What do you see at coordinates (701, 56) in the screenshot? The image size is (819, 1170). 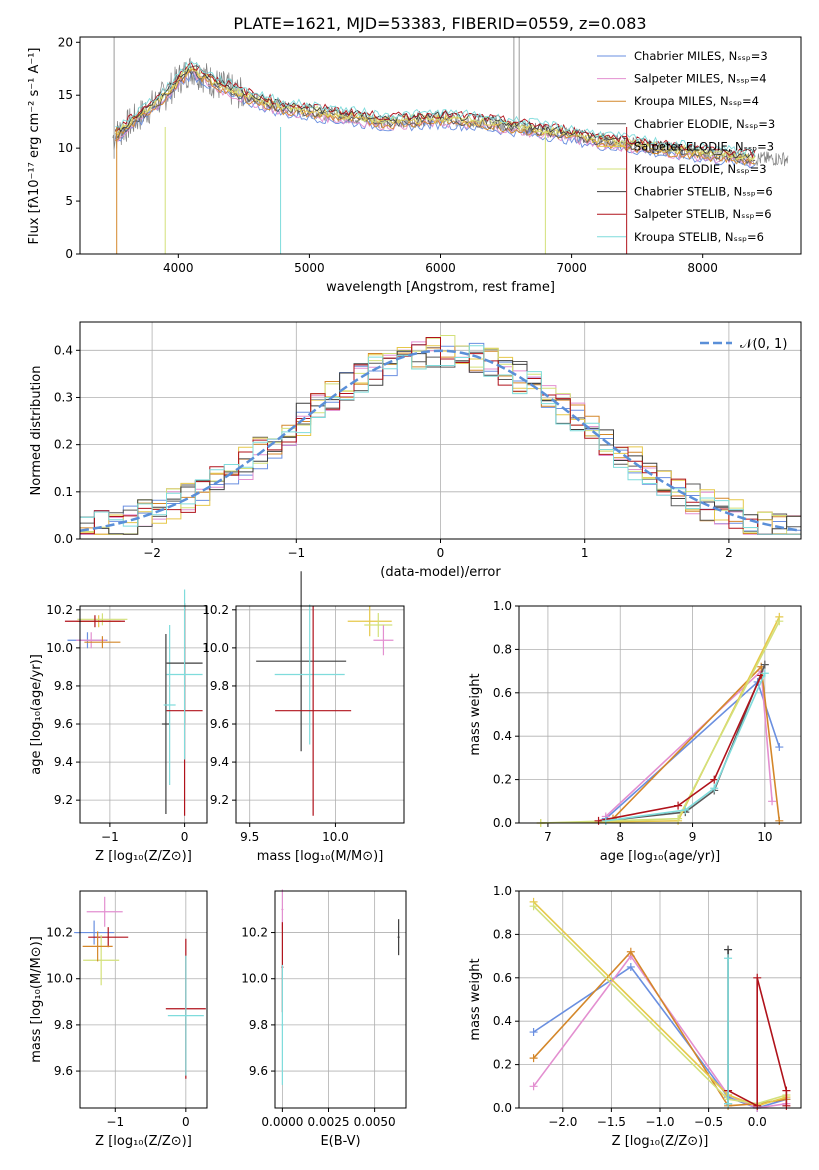 I see `legend-label: Chabrier MILES, Nₛₛₚ=3` at bounding box center [701, 56].